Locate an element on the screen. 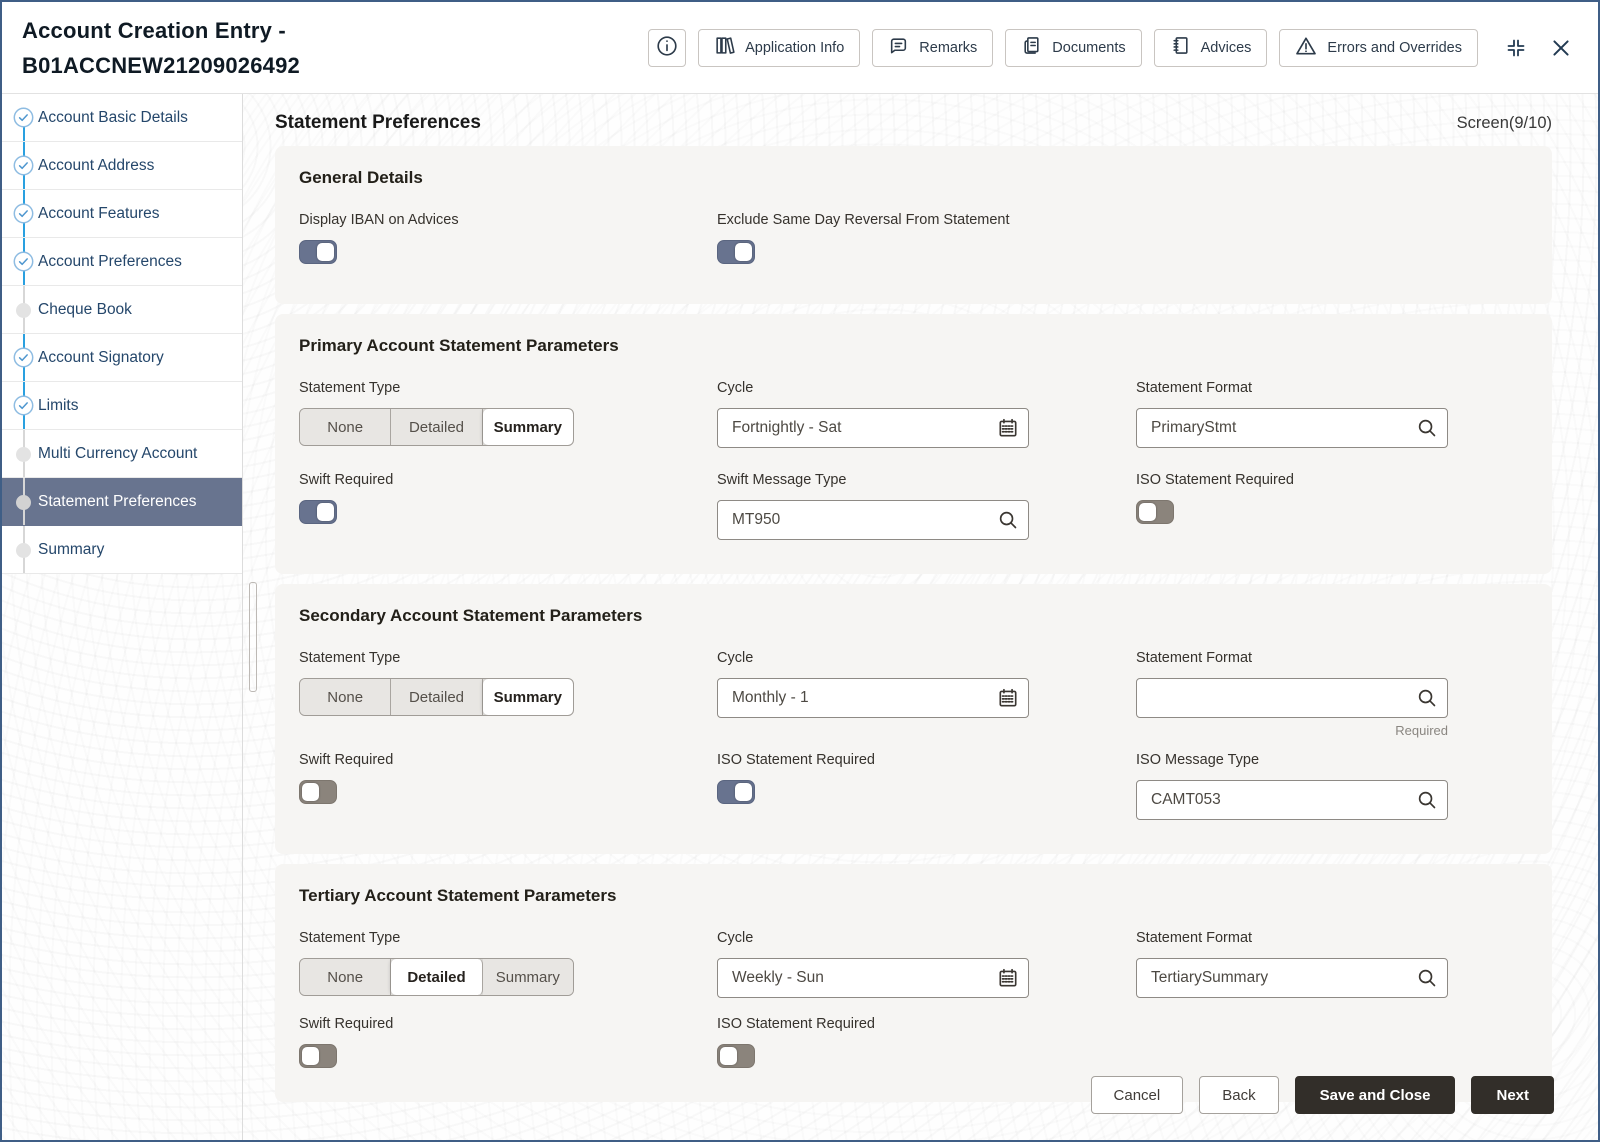 This screenshot has width=1600, height=1142. sidebar-item-account-preferences: Account Preferences is located at coordinates (122, 262).